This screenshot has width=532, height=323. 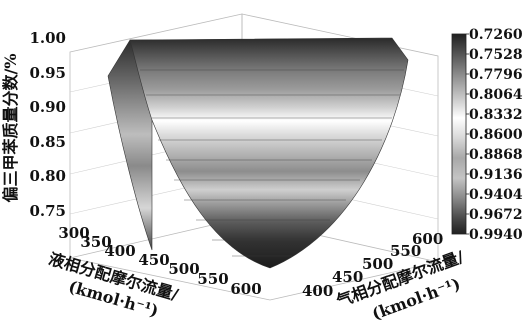 I want to click on y-tick: 400, so click(x=317, y=291).